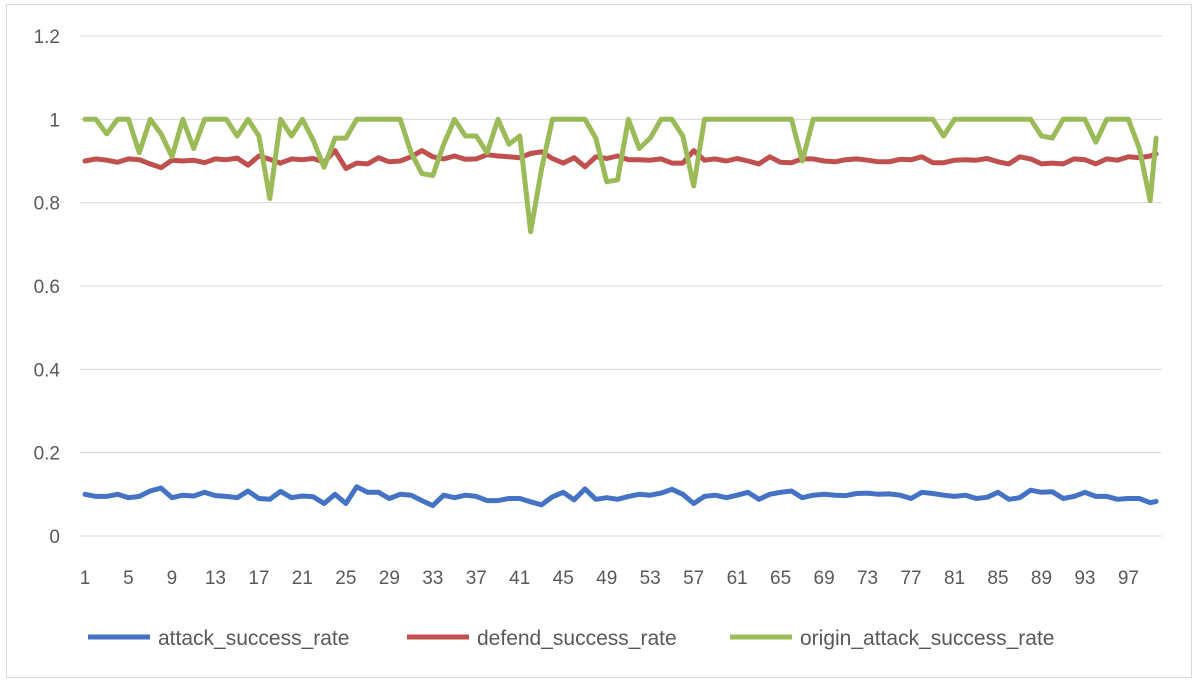 This screenshot has width=1200, height=684. Describe the element at coordinates (1084, 578) in the screenshot. I see `x-tick-label: 93` at that location.